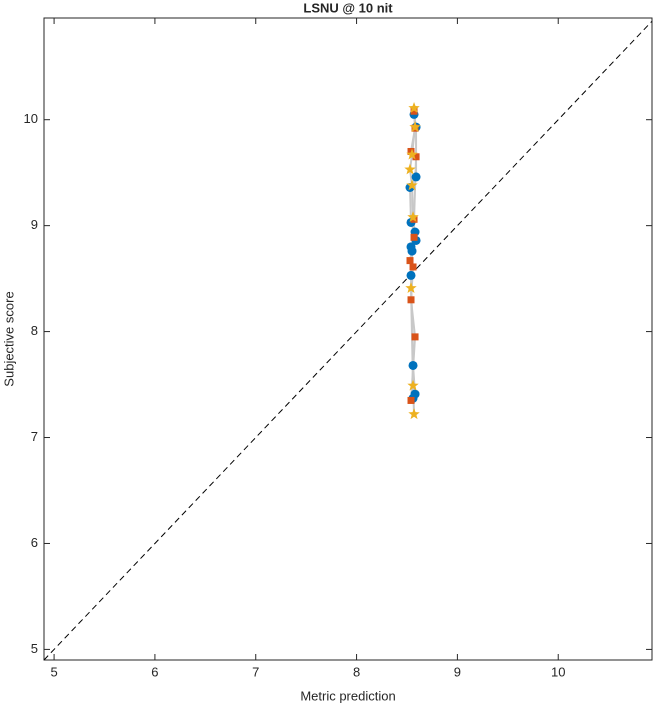 The image size is (656, 713). What do you see at coordinates (8, 338) in the screenshot?
I see `y-axis-label: Subjective score` at bounding box center [8, 338].